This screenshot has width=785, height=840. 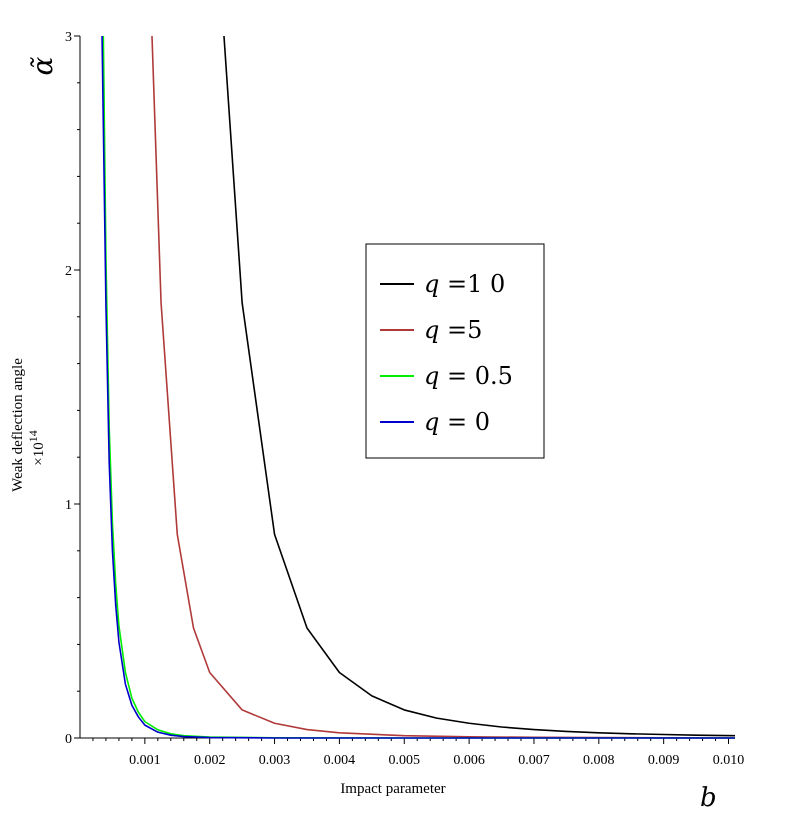 What do you see at coordinates (68, 37) in the screenshot?
I see `y-tick-label: 3` at bounding box center [68, 37].